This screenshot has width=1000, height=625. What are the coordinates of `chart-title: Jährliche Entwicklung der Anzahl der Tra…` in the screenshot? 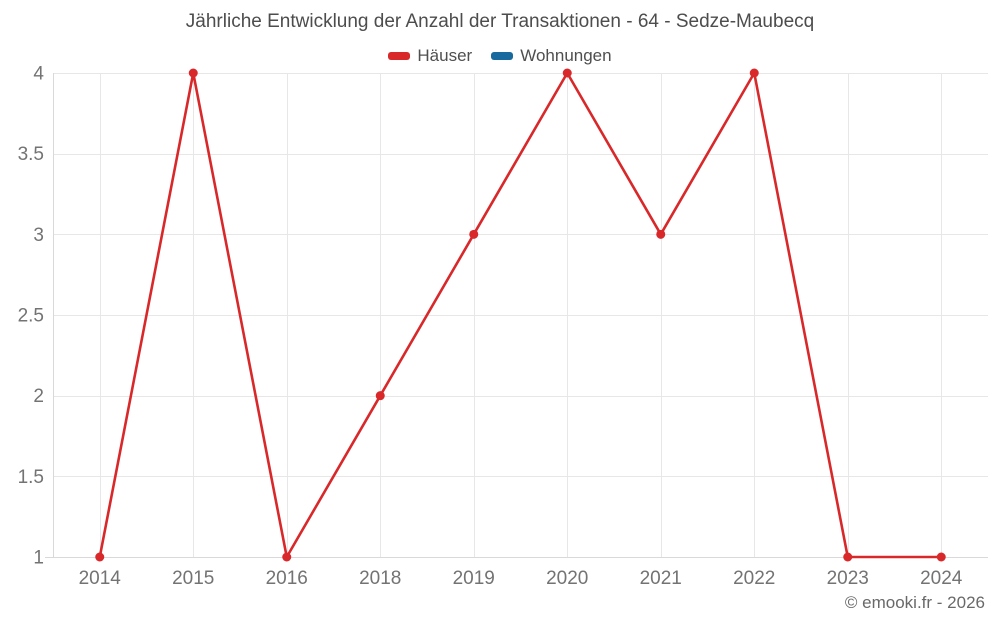 It's located at (500, 21).